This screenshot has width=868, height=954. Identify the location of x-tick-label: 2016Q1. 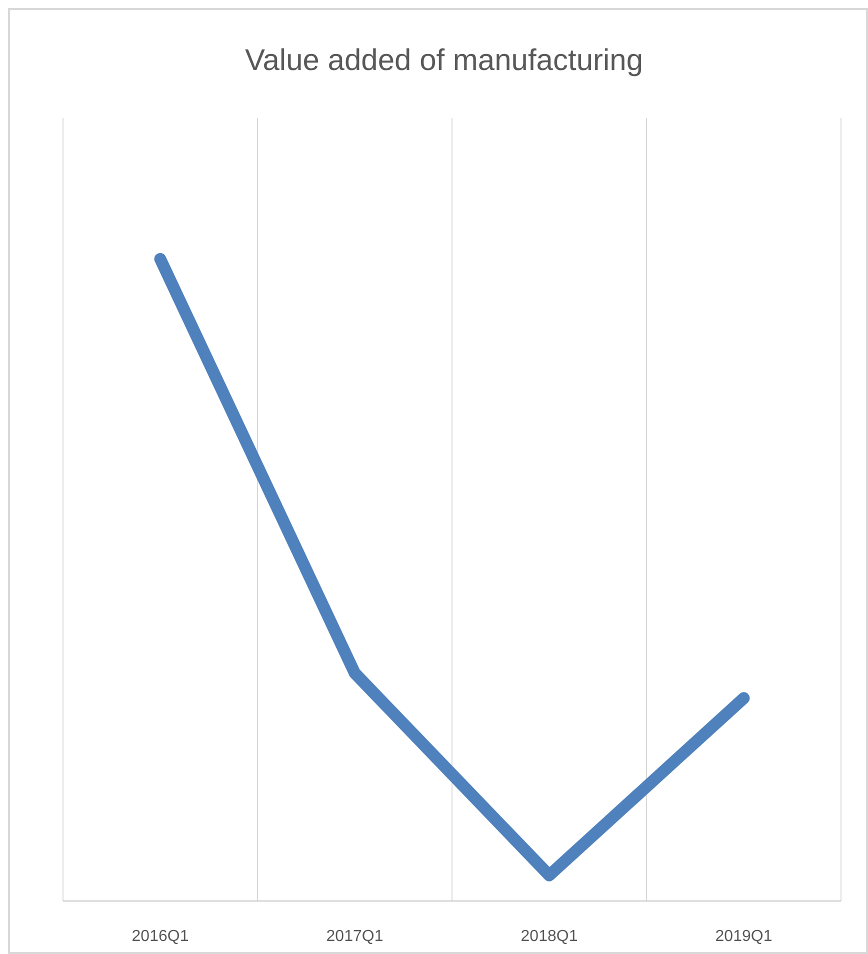
(160, 936).